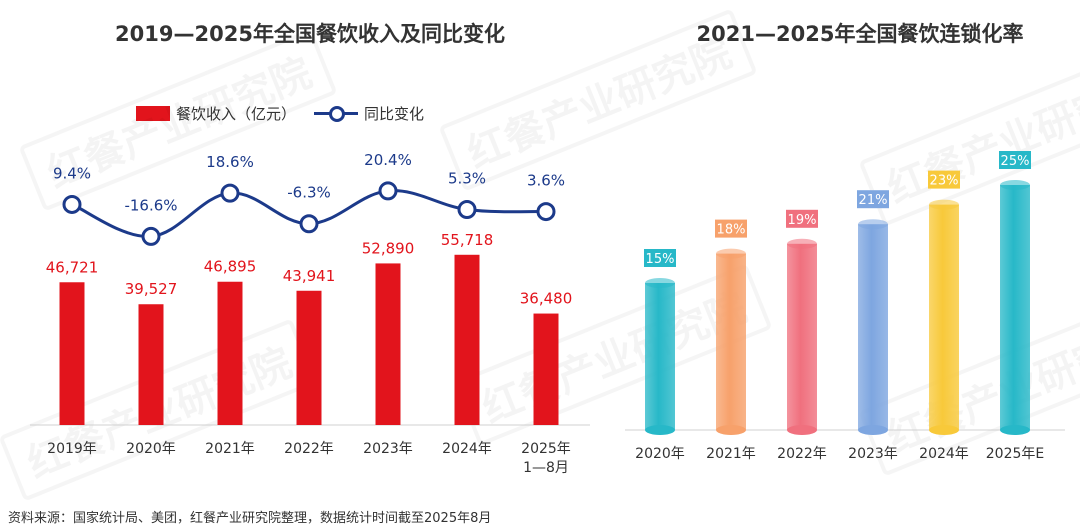  I want to click on chain-rate-label-1: 18%, so click(731, 230).